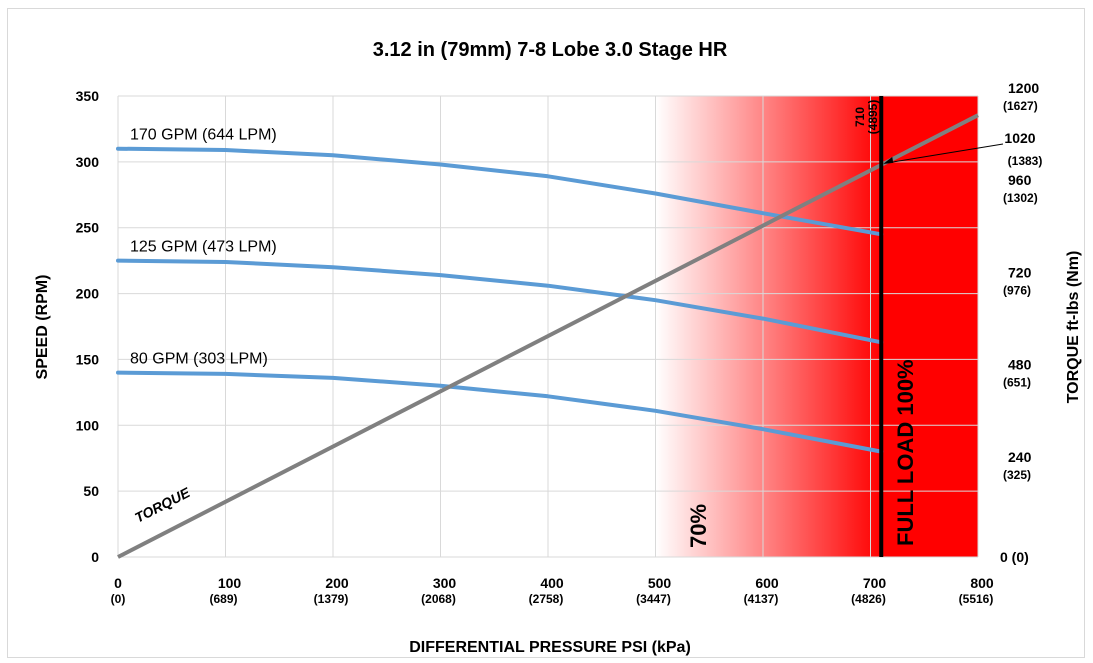  What do you see at coordinates (88, 96) in the screenshot?
I see `y-tick-label: 350` at bounding box center [88, 96].